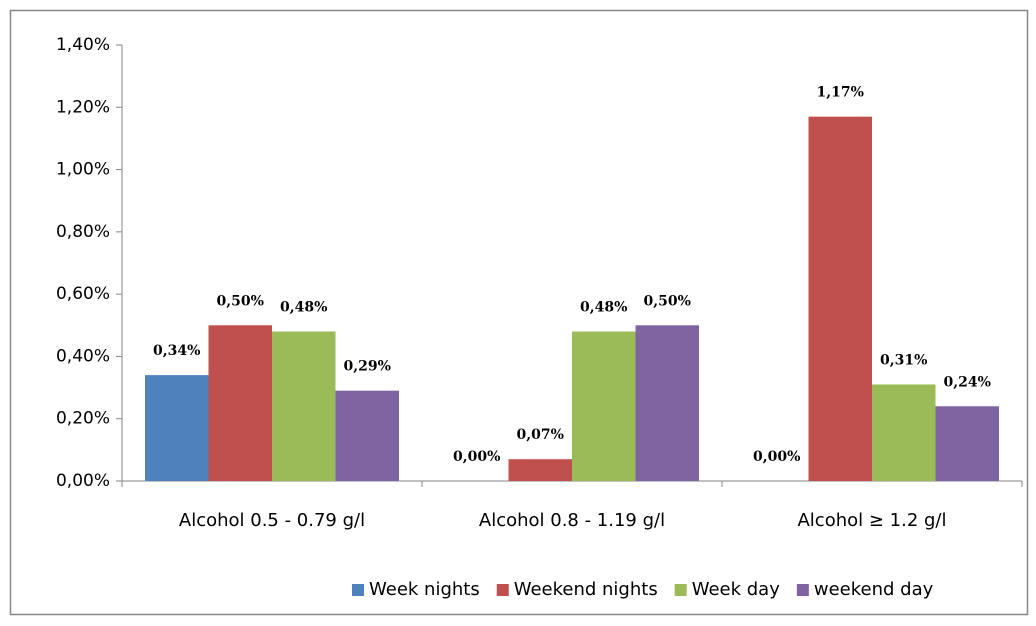 The width and height of the screenshot is (1036, 626). Describe the element at coordinates (176, 351) in the screenshot. I see `value-label: 0,34%` at that location.